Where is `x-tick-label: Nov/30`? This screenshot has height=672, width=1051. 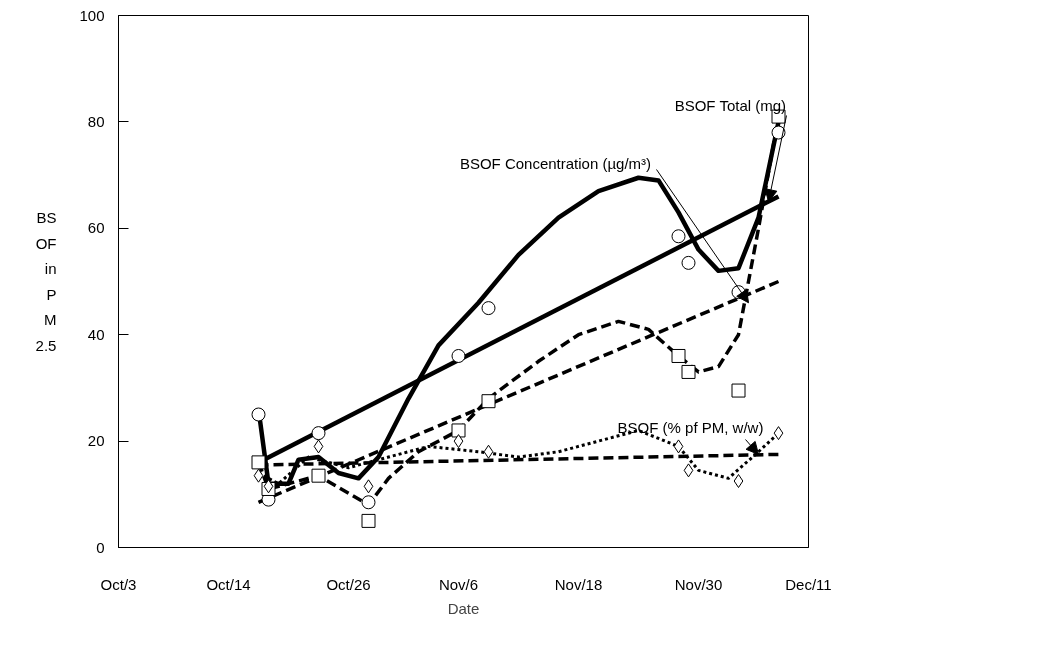
x-tick-label: Nov/30 is located at coordinates (698, 584).